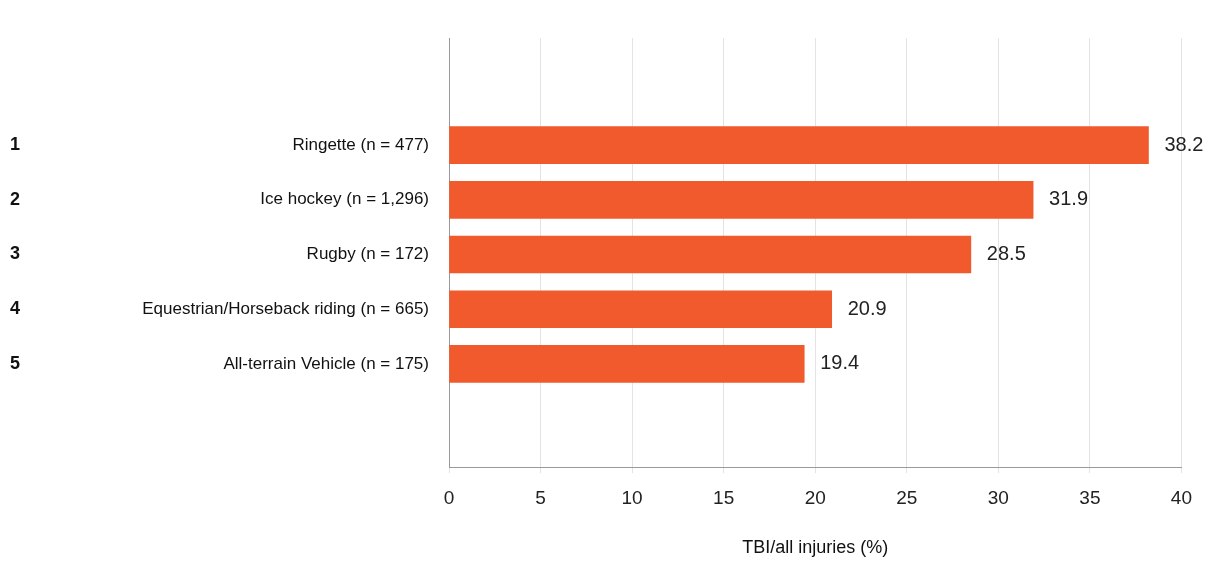 This screenshot has width=1214, height=571. What do you see at coordinates (998, 497) in the screenshot?
I see `x-tick-label: 30` at bounding box center [998, 497].